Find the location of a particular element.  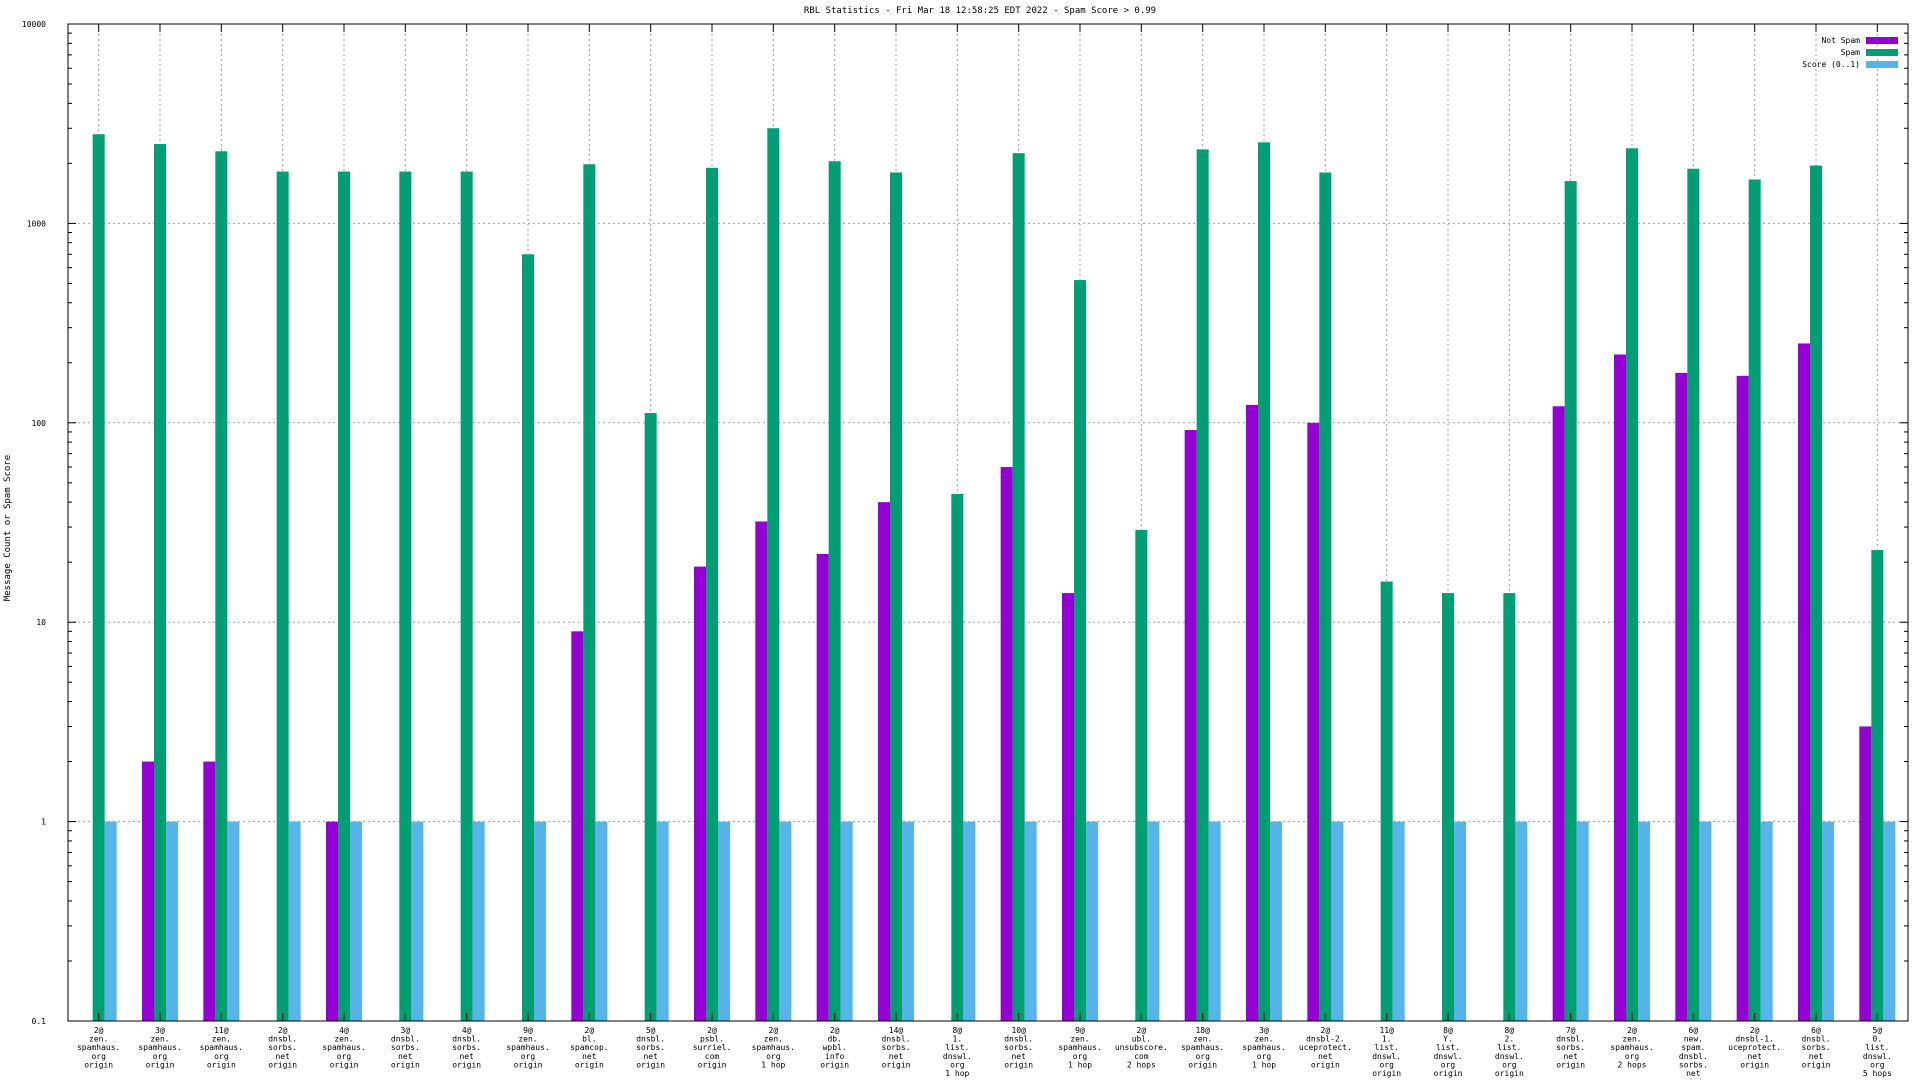

x-tick-label: 2@ dnsbl. sorbs. net origin is located at coordinates (282, 1047).